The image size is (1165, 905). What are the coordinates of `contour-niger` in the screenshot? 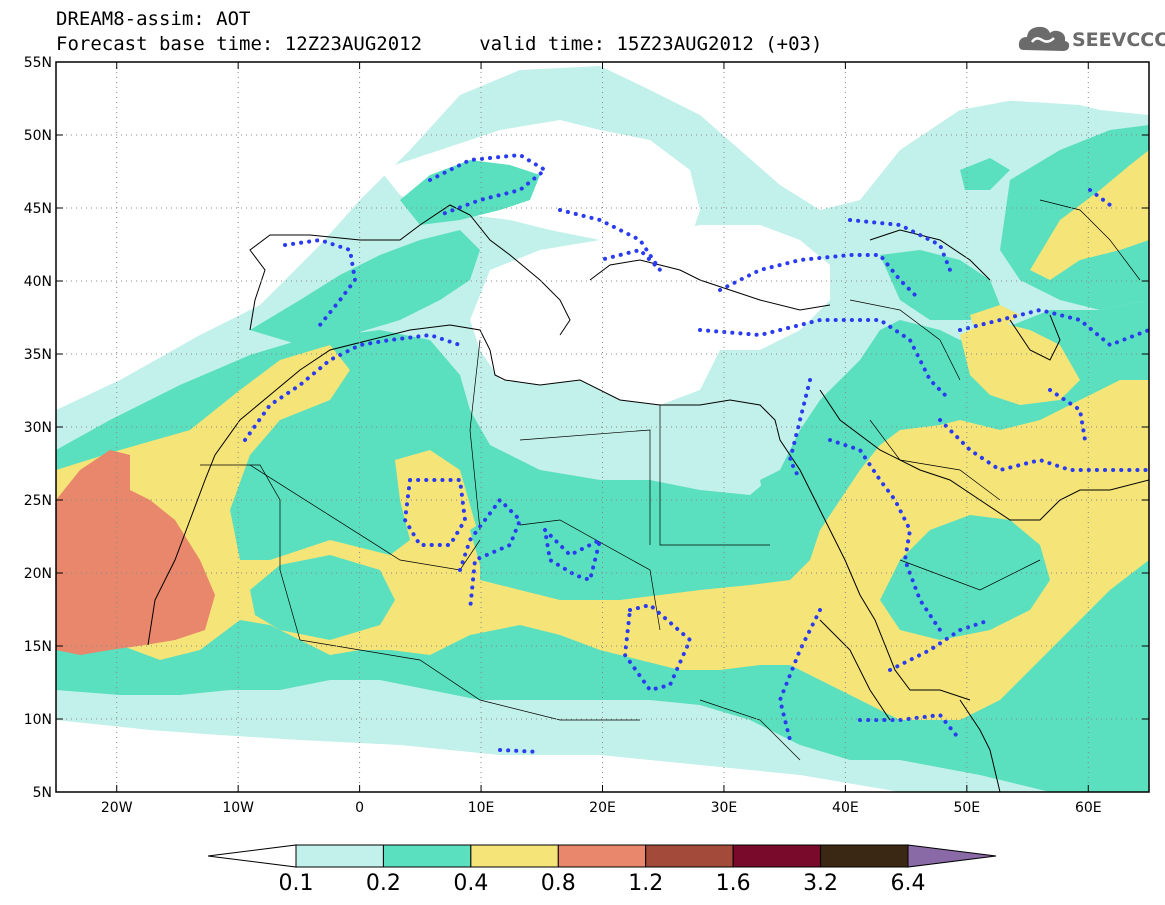 It's located at (490, 554).